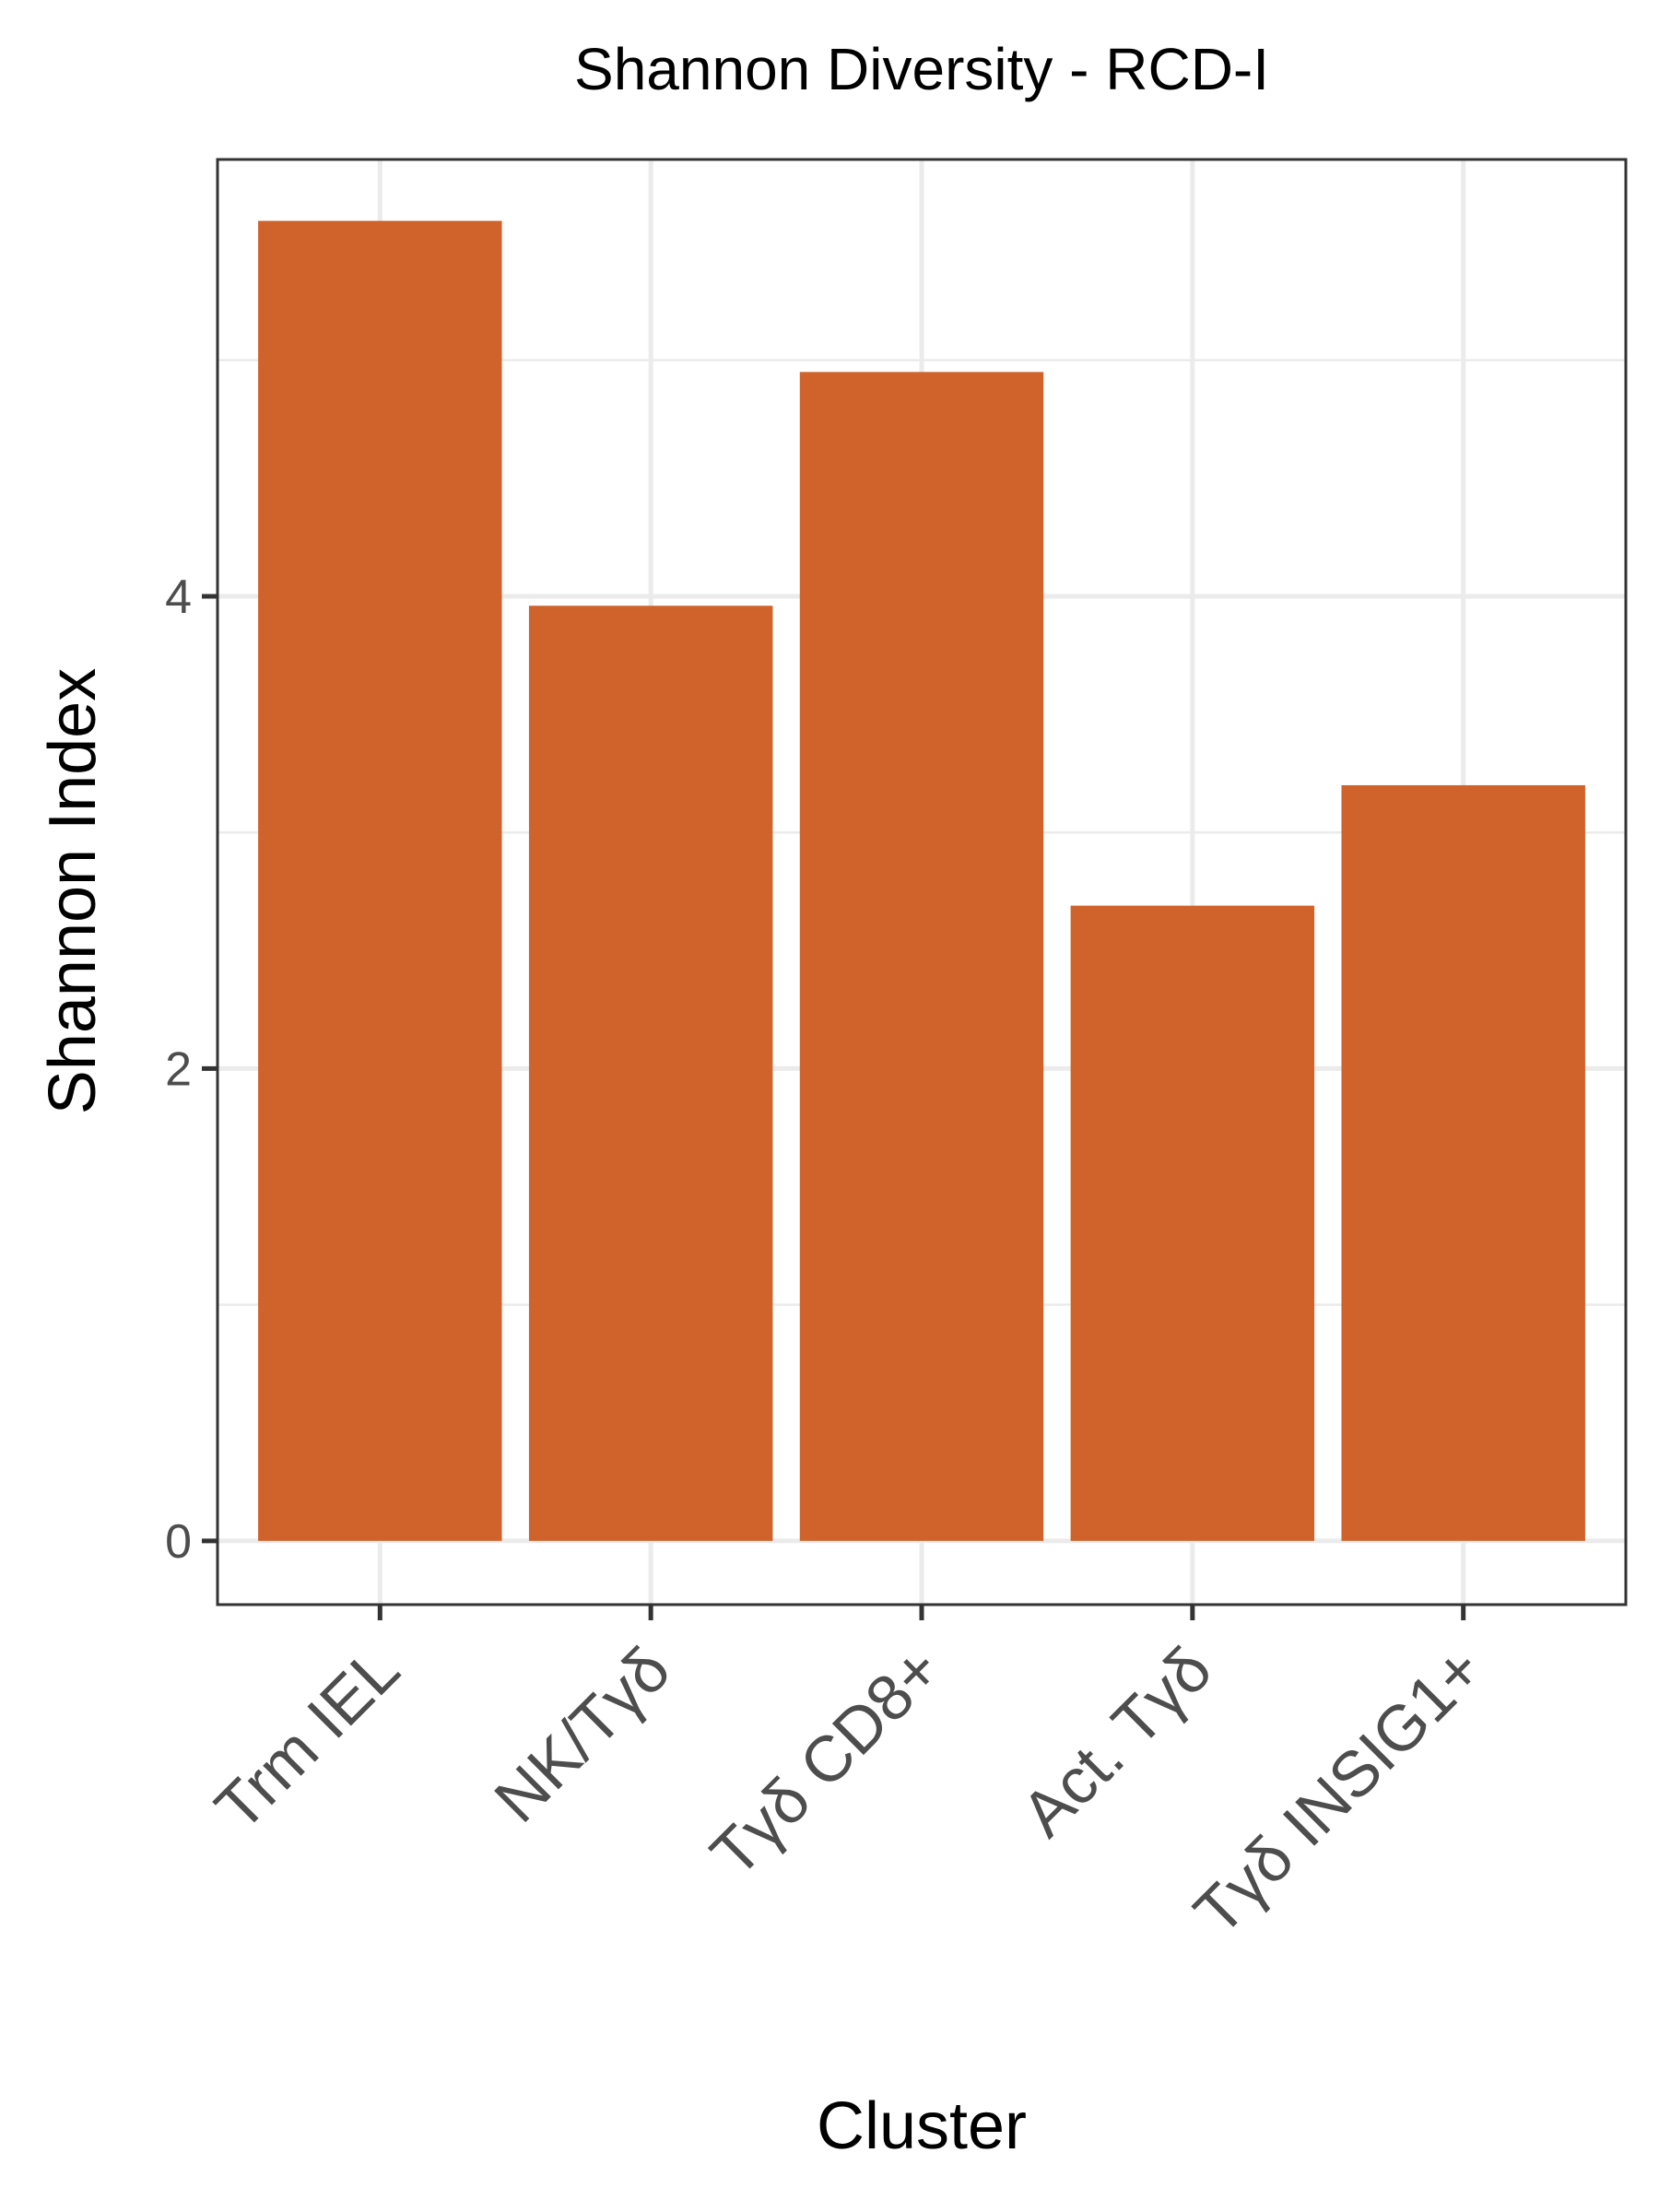  What do you see at coordinates (178, 597) in the screenshot?
I see `y-tick-label: 4` at bounding box center [178, 597].